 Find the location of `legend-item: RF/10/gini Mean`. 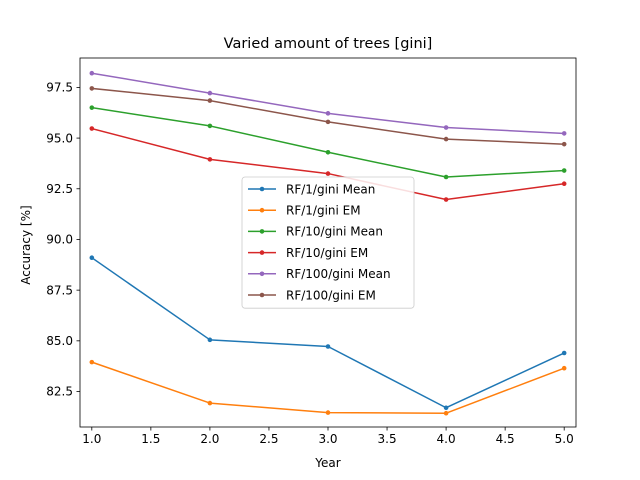

legend-item: RF/10/gini Mean is located at coordinates (315, 232).